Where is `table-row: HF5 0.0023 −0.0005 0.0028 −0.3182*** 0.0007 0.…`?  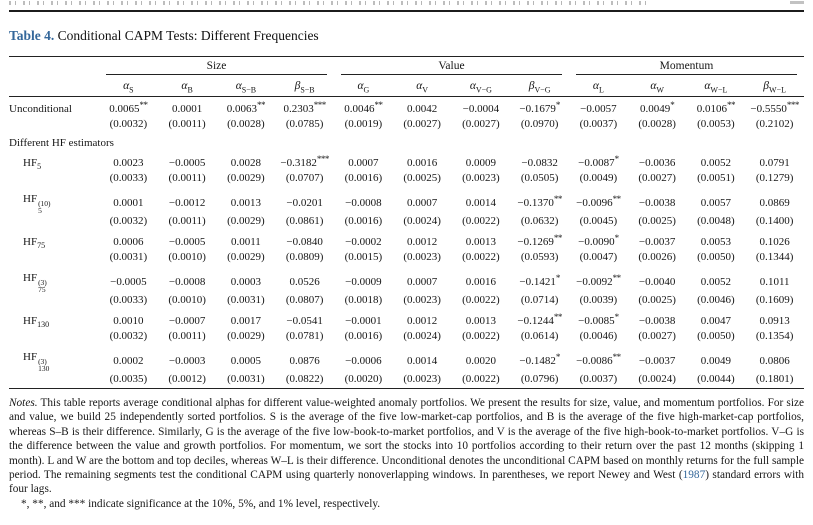 table-row: HF5 0.0023 −0.0005 0.0028 −0.3182*** 0.0007 0.… is located at coordinates (406, 161).